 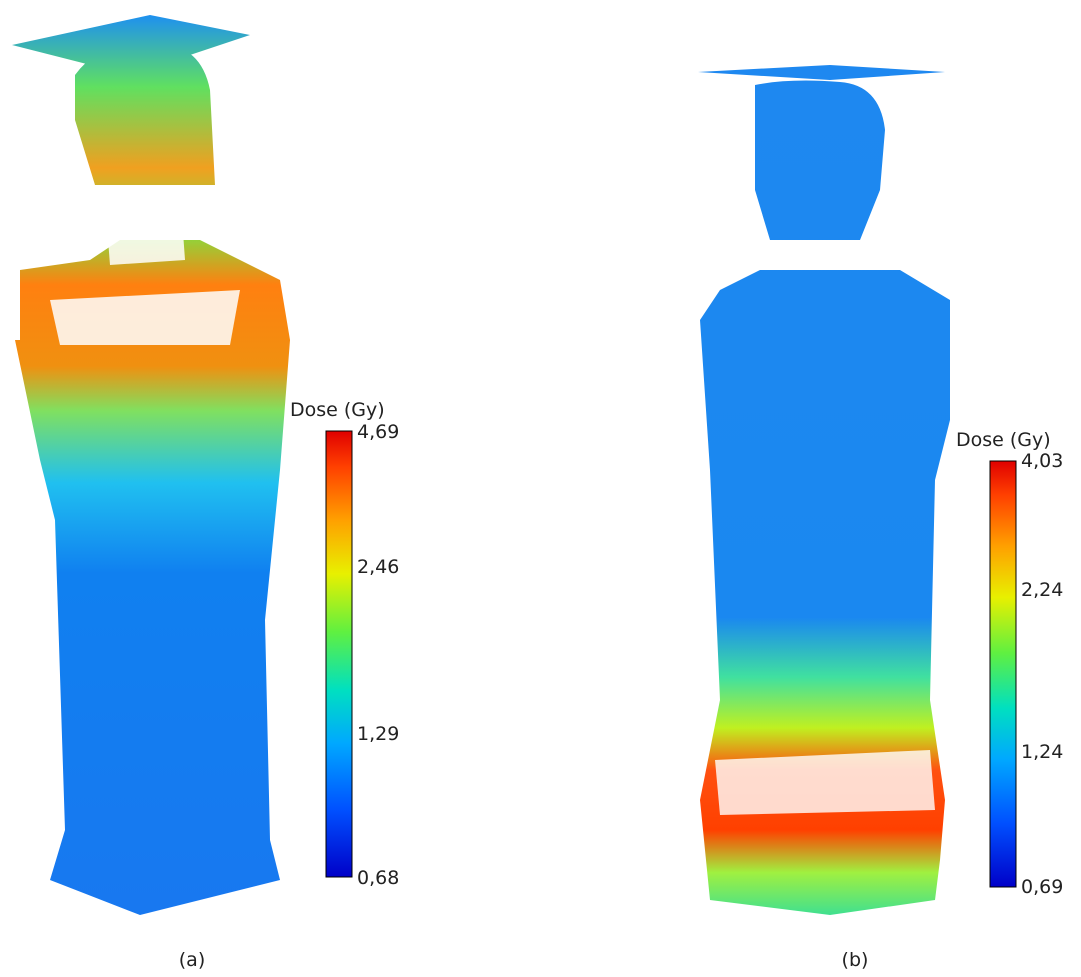 I want to click on voxel-gaps-a, so click(x=145, y=267).